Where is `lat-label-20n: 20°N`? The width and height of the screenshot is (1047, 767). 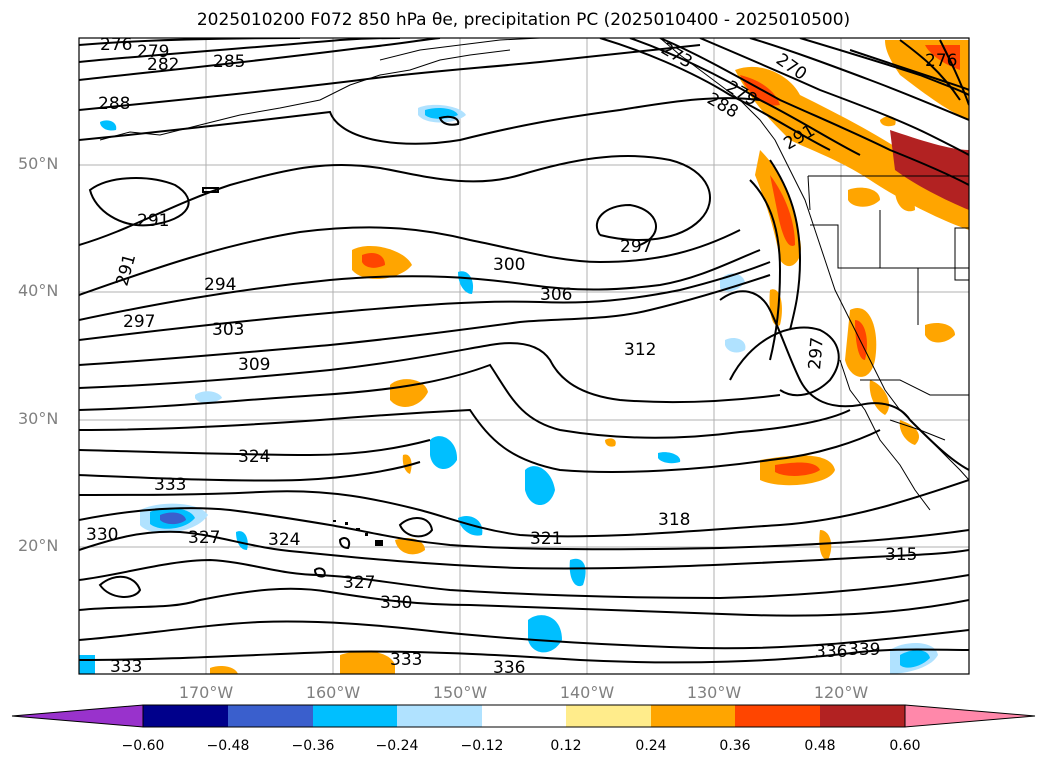 lat-label-20n: 20°N is located at coordinates (38, 545).